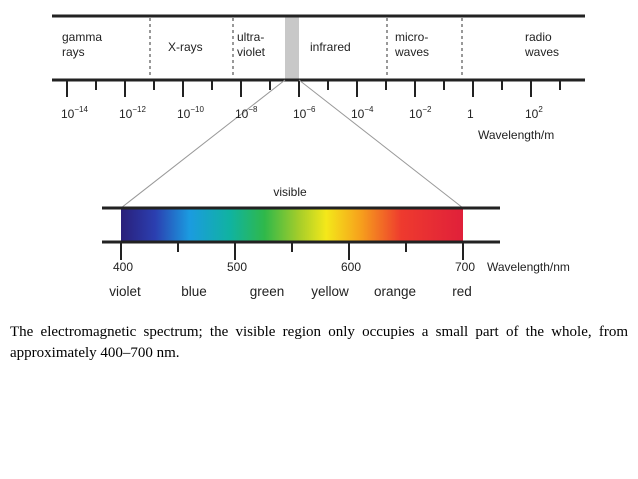 This screenshot has width=638, height=479. I want to click on region-label: radio, so click(538, 37).